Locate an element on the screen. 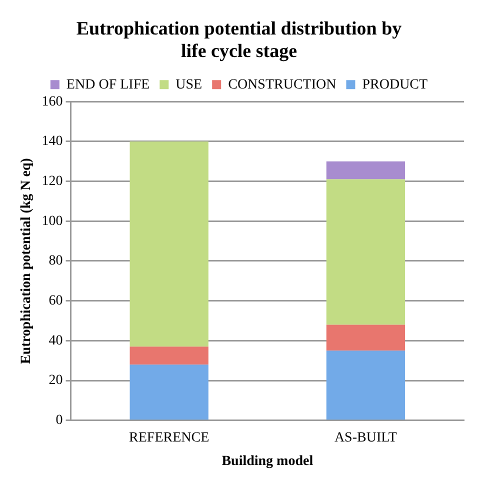 Image resolution: width=480 pixels, height=487 pixels. legend-label: USE is located at coordinates (189, 84).